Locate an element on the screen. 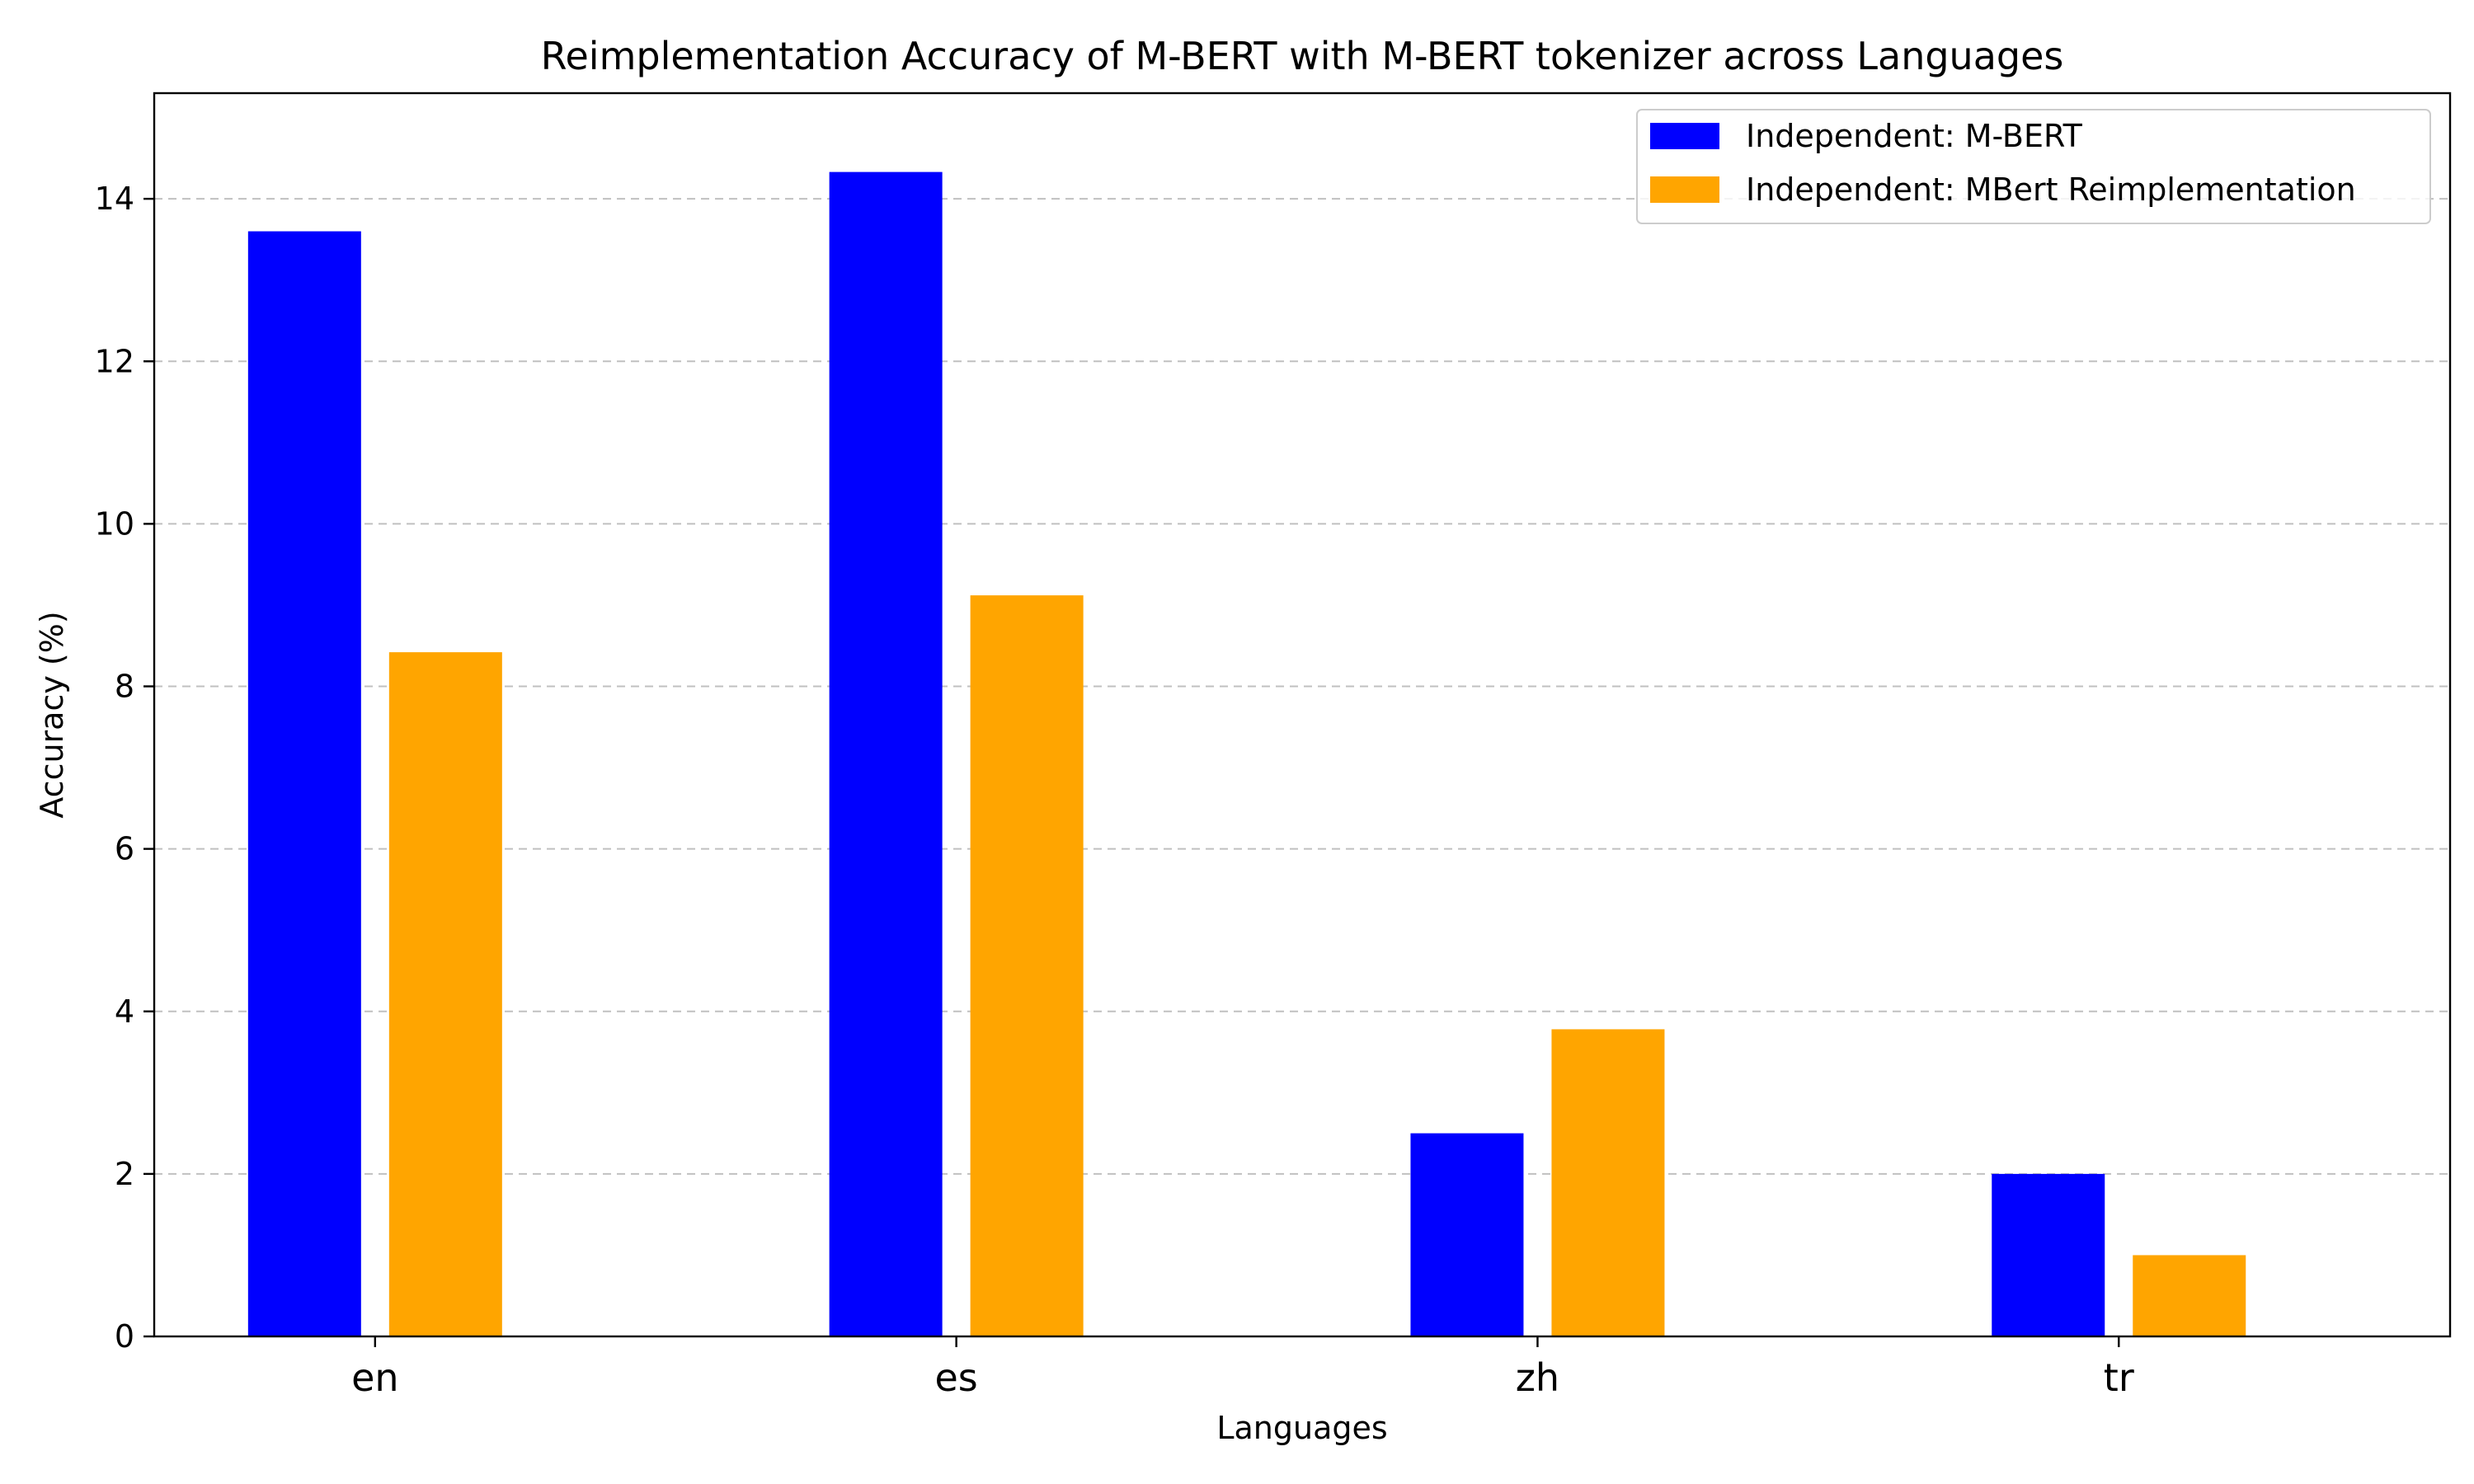 The width and height of the screenshot is (2474, 1484). y-tick-label: 2 is located at coordinates (124, 1174).